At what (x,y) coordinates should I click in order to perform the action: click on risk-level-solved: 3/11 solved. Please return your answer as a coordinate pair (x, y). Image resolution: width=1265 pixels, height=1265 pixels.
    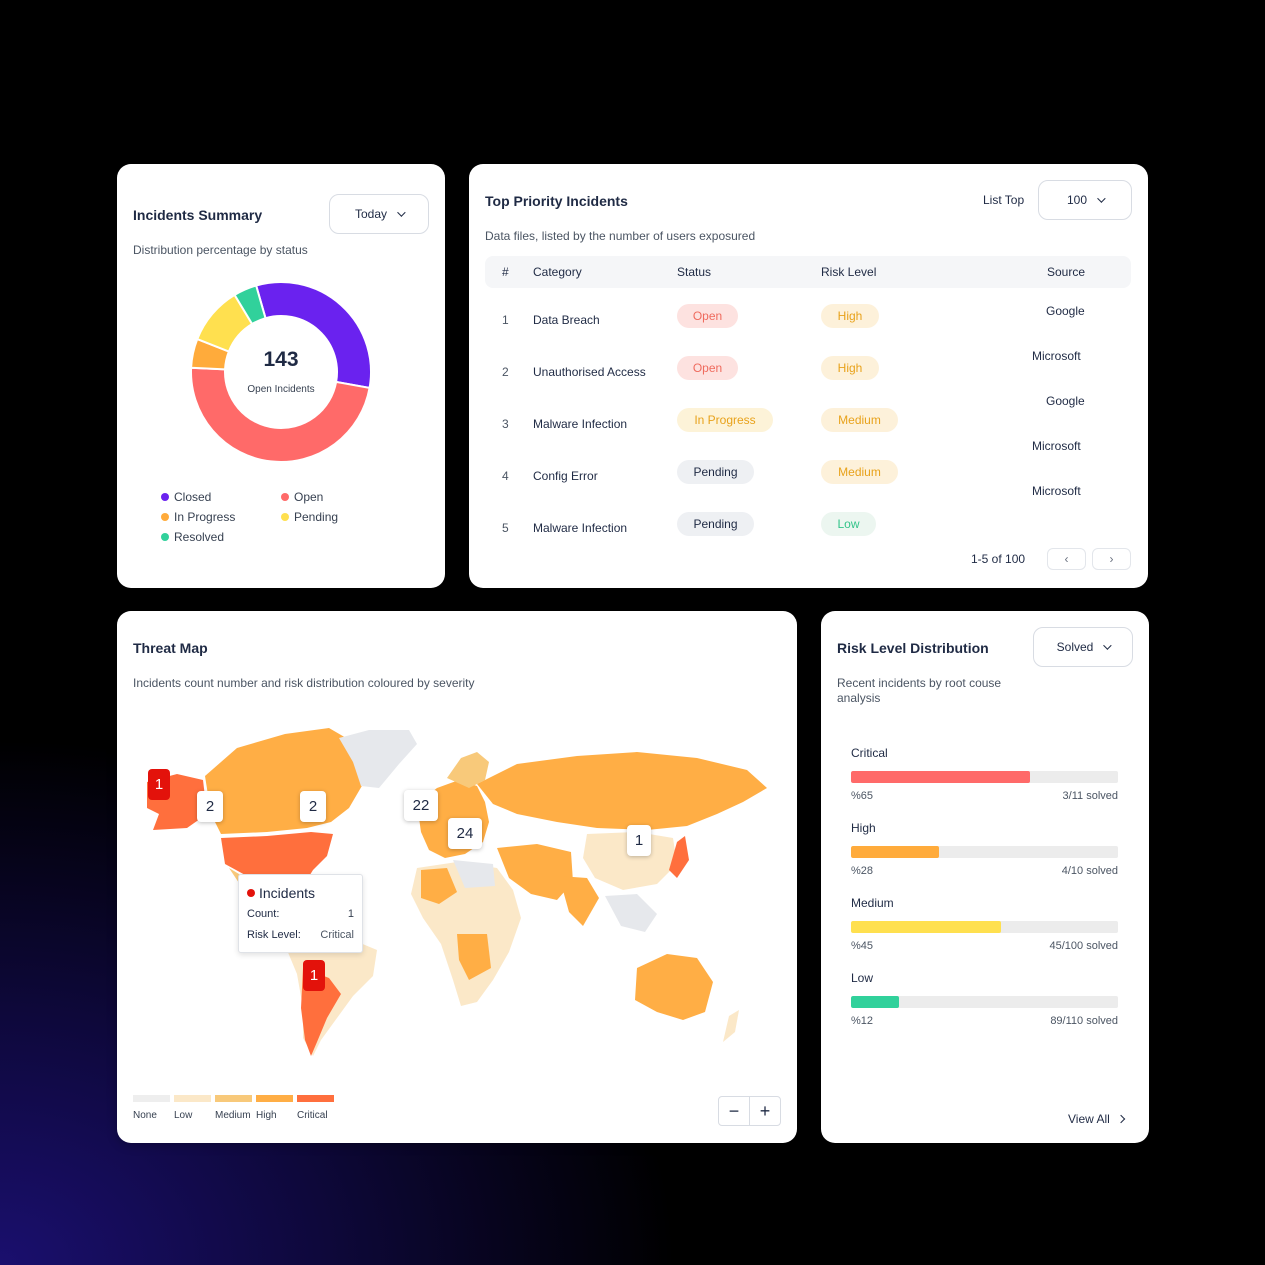
    Looking at the image, I should click on (1090, 796).